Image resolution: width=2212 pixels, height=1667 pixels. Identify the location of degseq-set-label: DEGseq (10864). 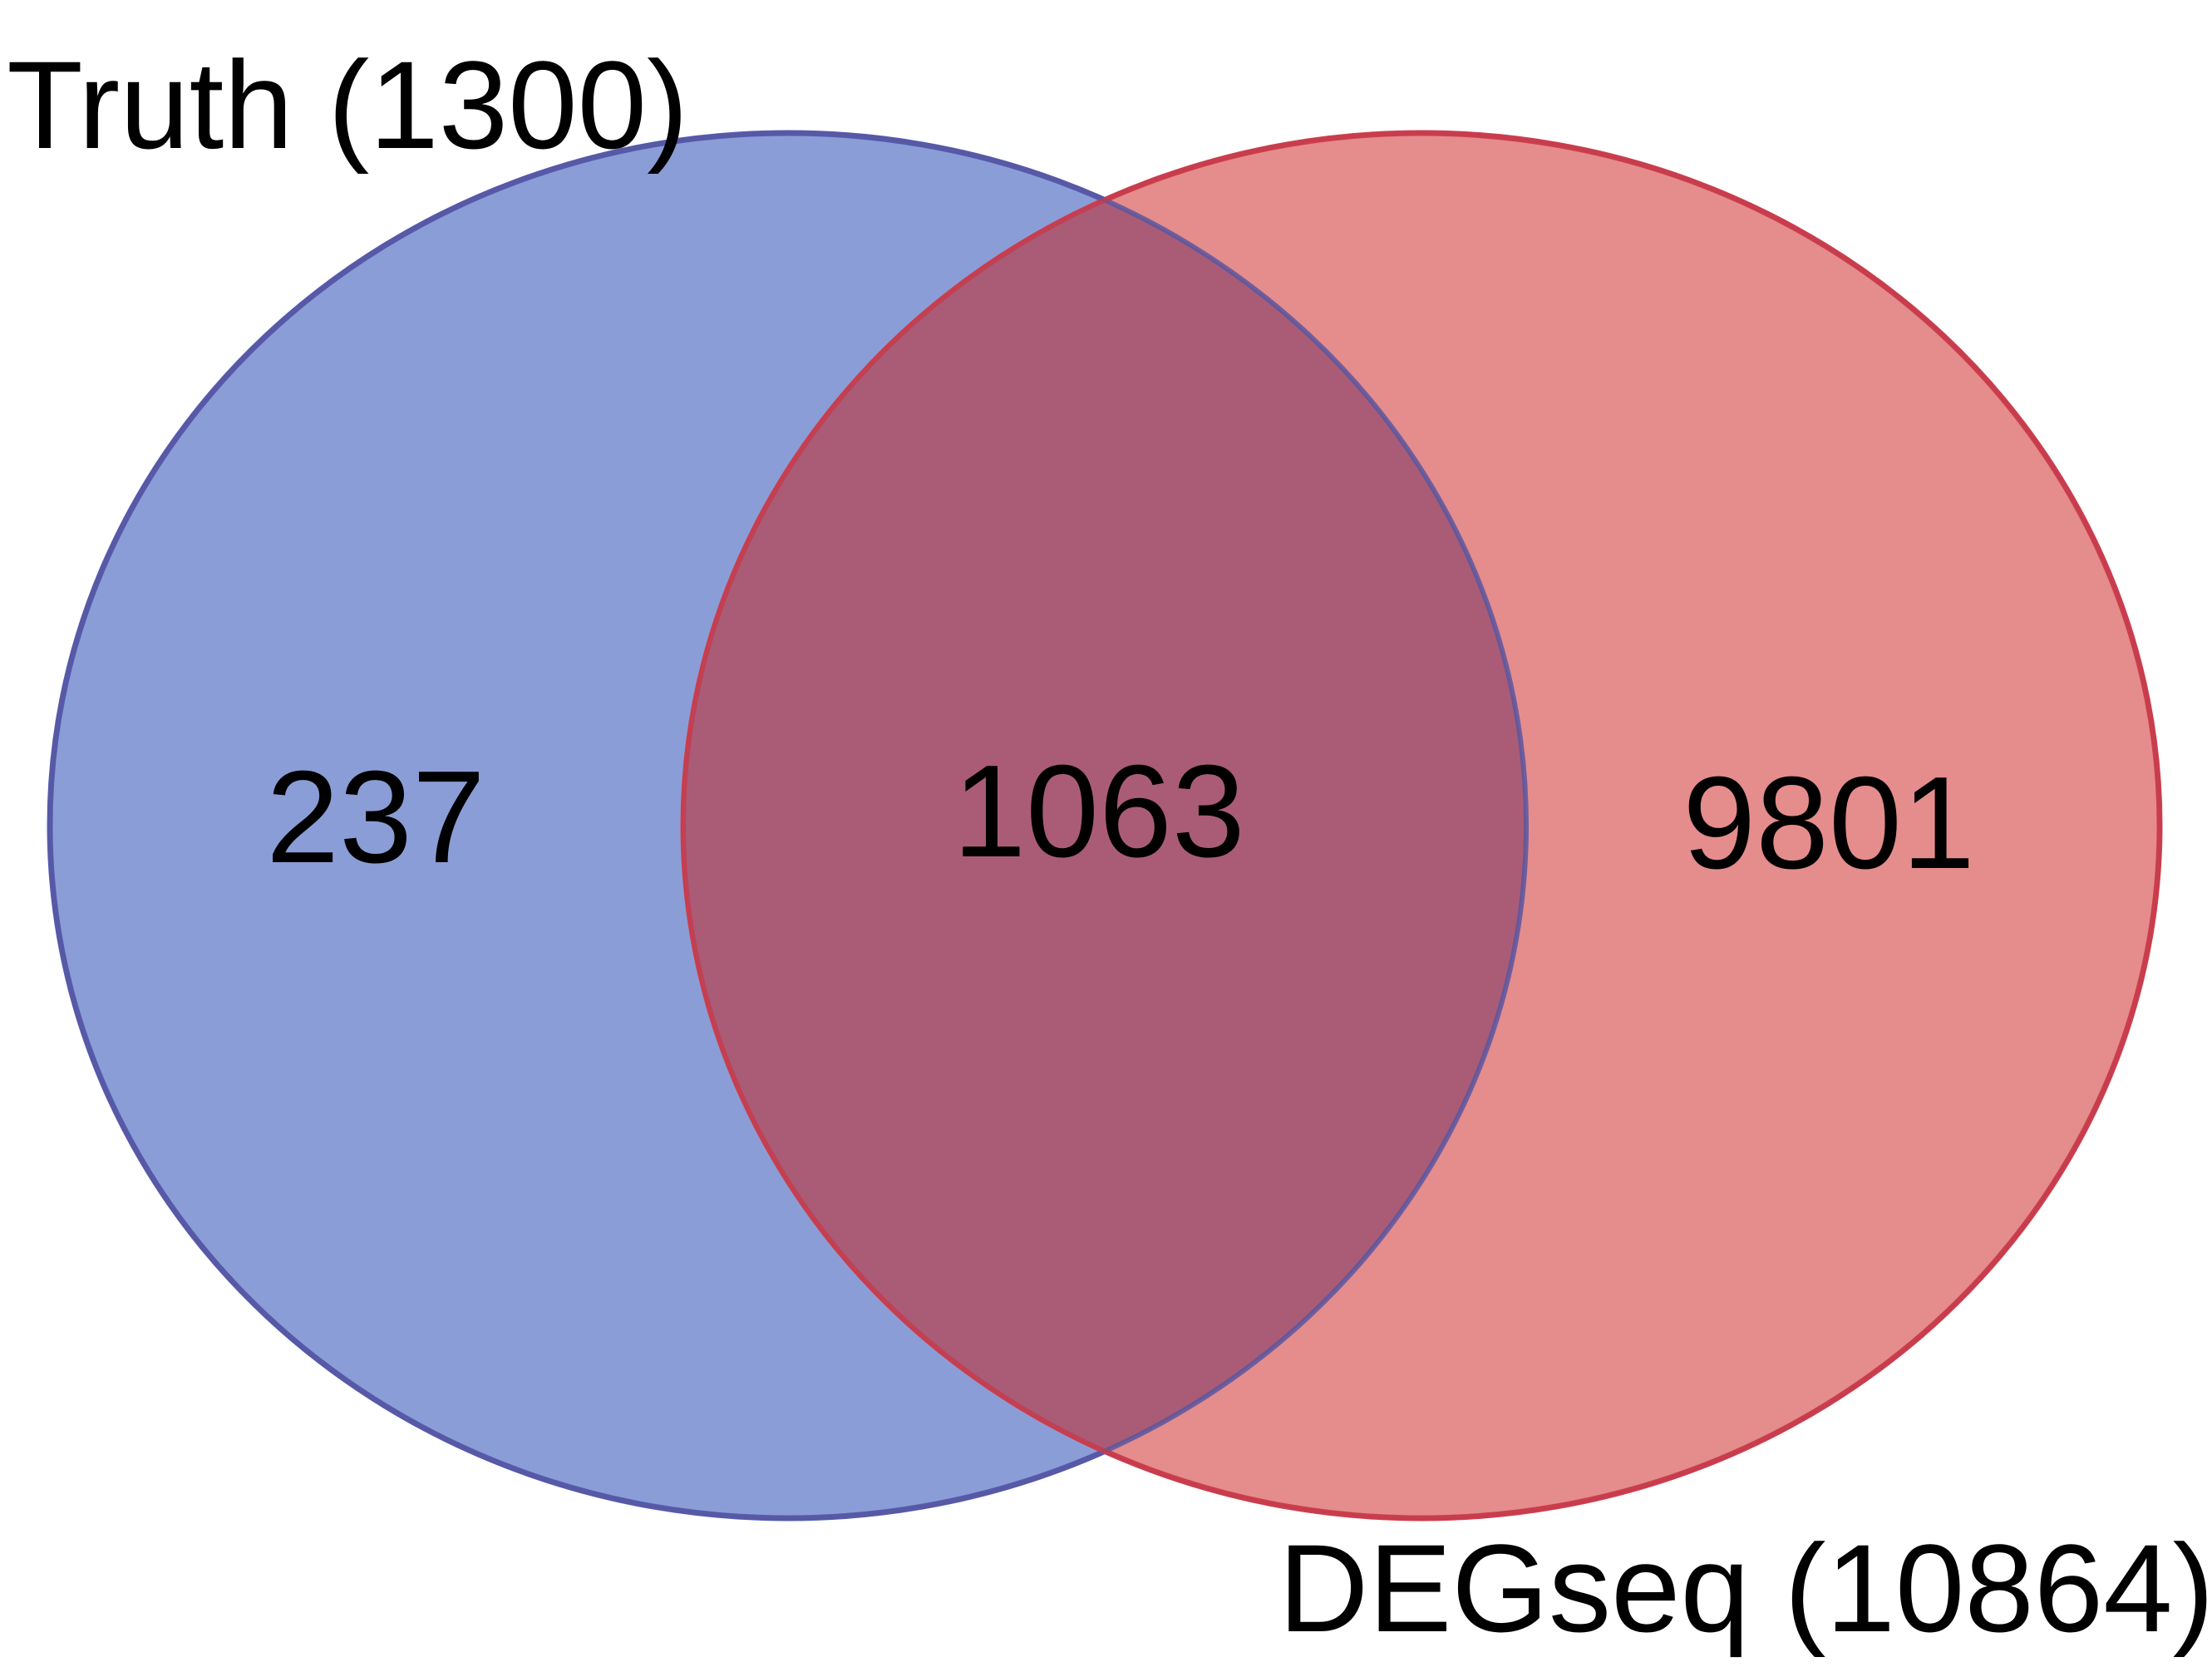
(1745, 1588).